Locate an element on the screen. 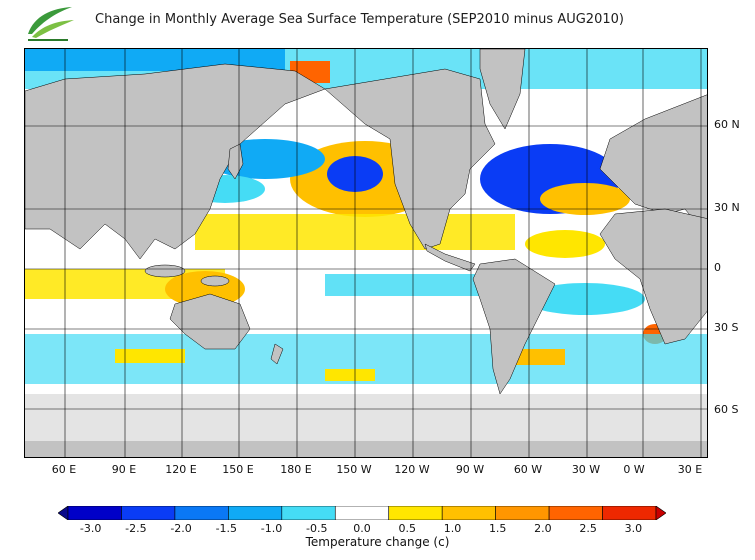 Image resolution: width=755 pixels, height=560 pixels. greenland-land is located at coordinates (502, 89).